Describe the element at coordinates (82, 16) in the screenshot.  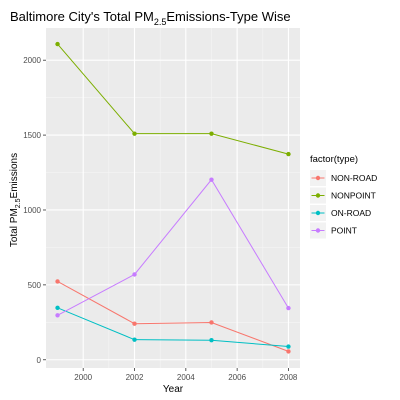
I see `chart-title-prefix: Baltimore City's Total PM` at that location.